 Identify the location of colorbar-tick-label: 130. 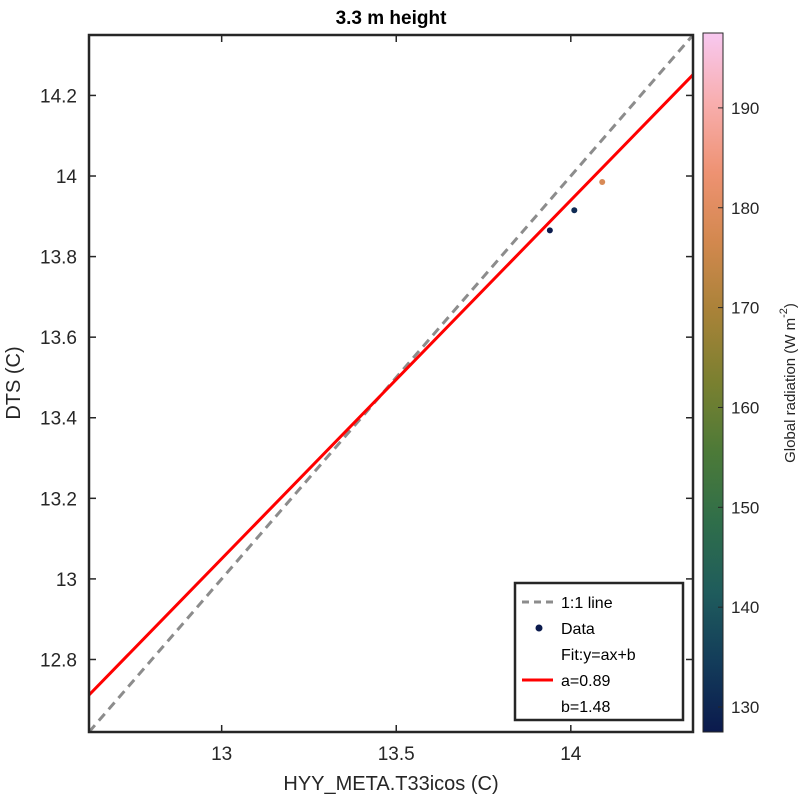
(745, 707).